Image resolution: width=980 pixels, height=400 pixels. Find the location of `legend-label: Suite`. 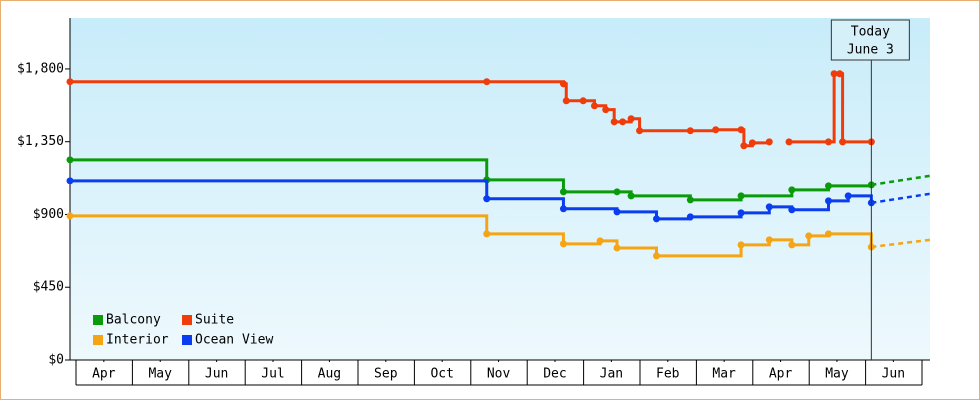

legend-label: Suite is located at coordinates (214, 320).